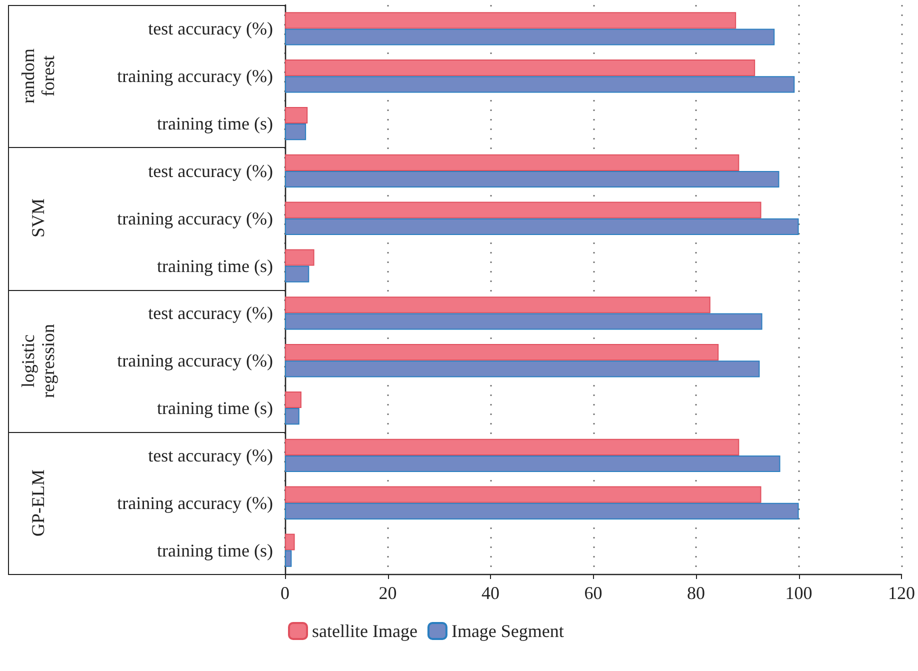 This screenshot has width=918, height=671. What do you see at coordinates (38, 503) in the screenshot?
I see `text: GP-ELM` at bounding box center [38, 503].